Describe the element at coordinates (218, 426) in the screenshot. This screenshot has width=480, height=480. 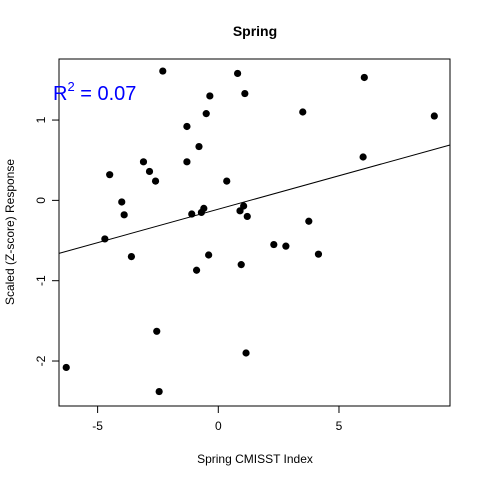
I see `x-tick-label: 0` at that location.